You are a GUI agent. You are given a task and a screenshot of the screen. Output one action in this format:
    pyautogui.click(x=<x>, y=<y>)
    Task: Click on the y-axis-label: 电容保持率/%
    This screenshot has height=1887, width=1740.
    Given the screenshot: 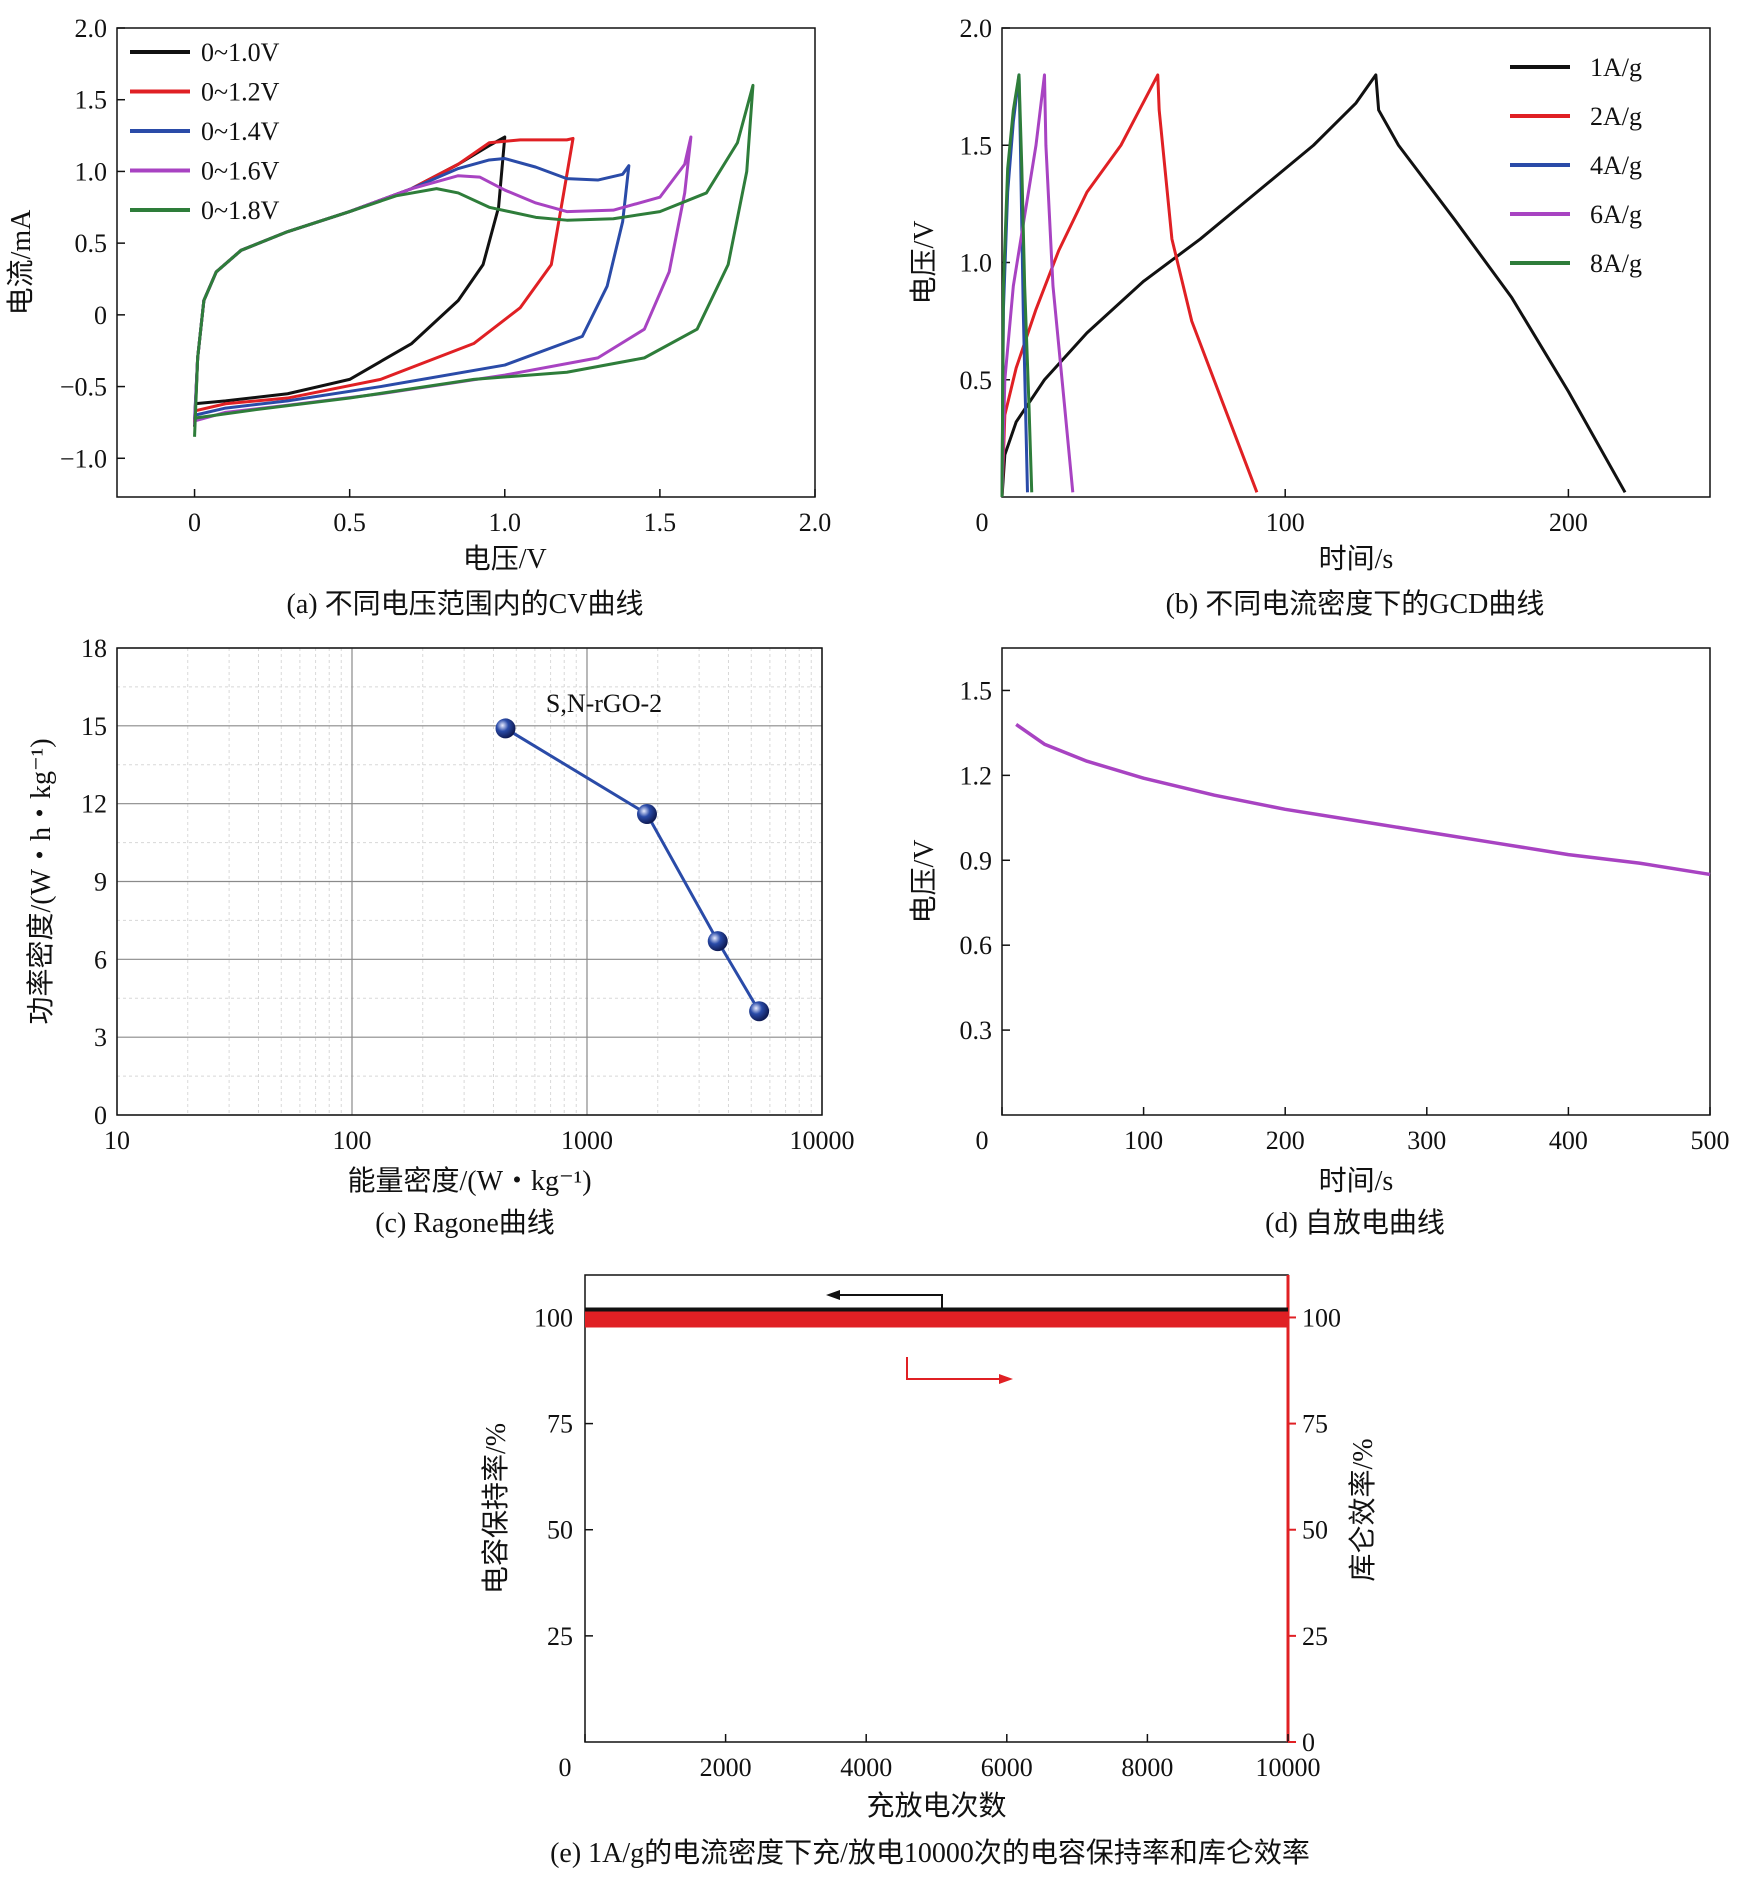 What is the action you would take?
    pyautogui.click(x=496, y=1508)
    